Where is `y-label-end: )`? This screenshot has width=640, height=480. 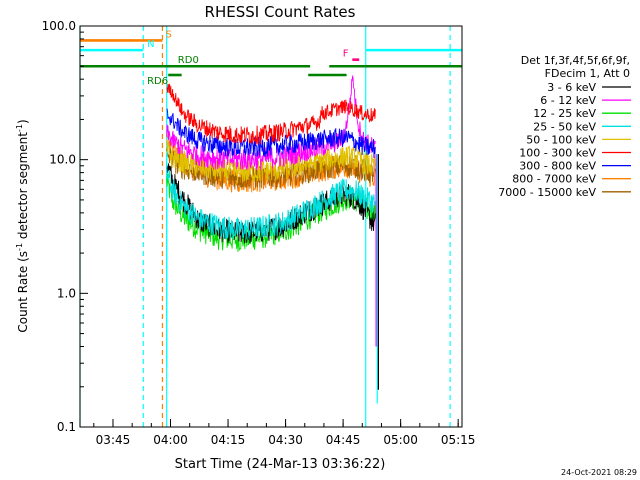
y-label-end: ) is located at coordinates (23, 121).